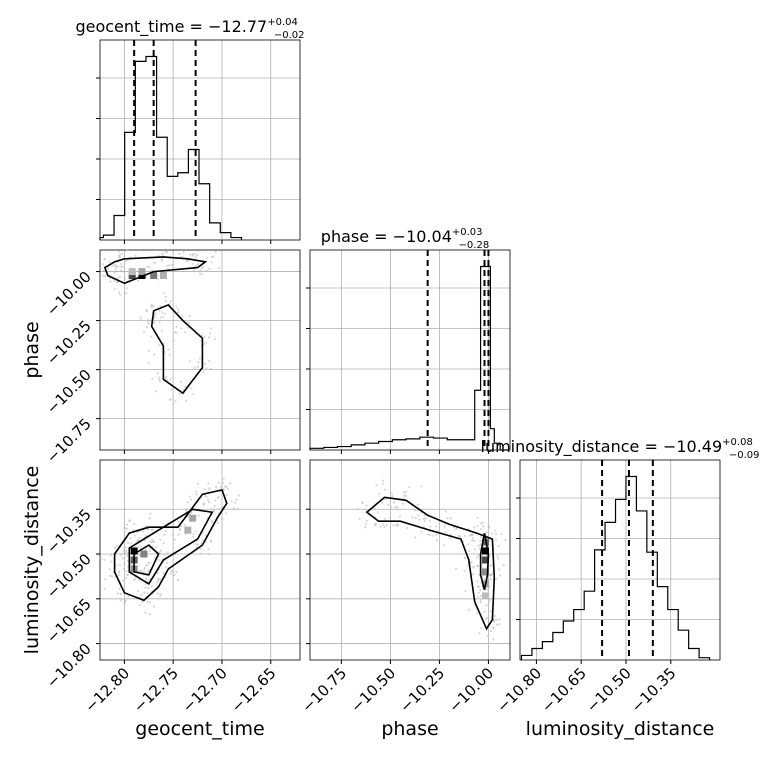 This screenshot has height=760, width=760. Describe the element at coordinates (69, 294) in the screenshot. I see `y-tick-label: −10.00` at that location.